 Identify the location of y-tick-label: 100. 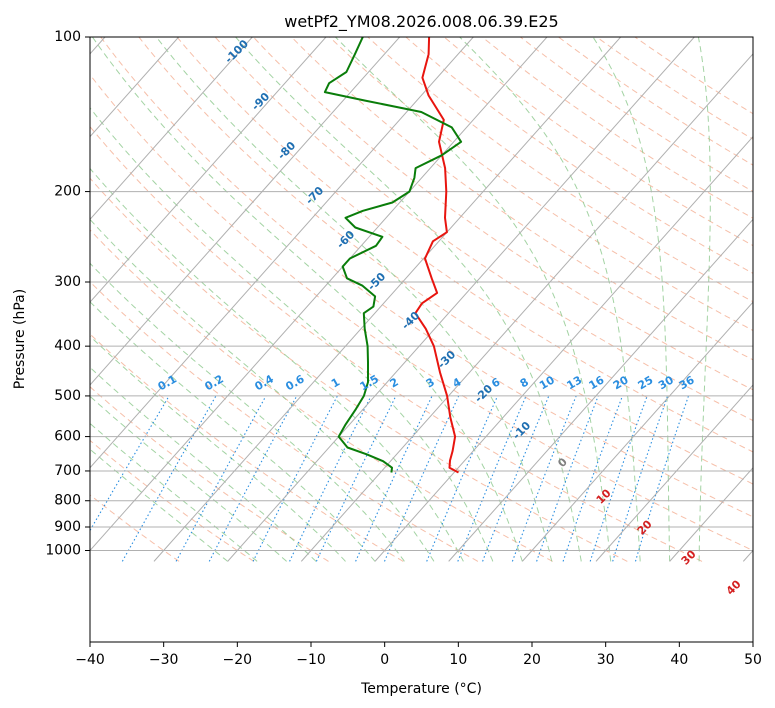
(67, 37).